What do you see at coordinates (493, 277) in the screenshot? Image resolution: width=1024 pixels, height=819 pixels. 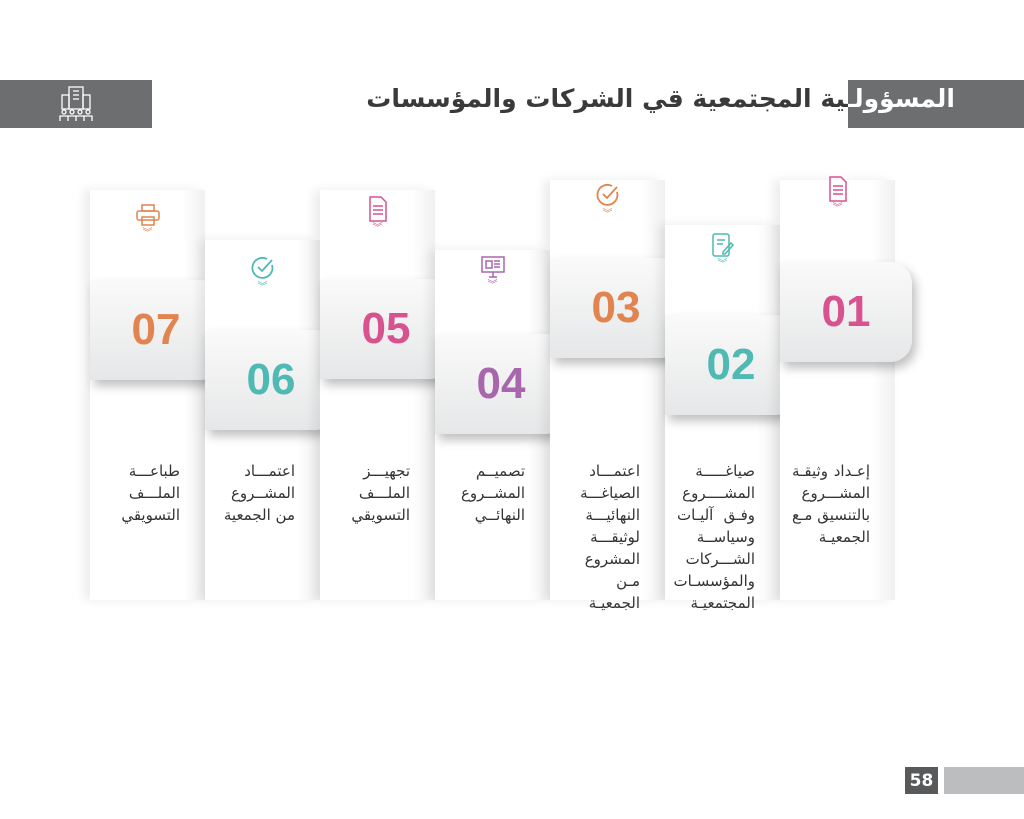 I see `monitor-design-icon: ︾` at bounding box center [493, 277].